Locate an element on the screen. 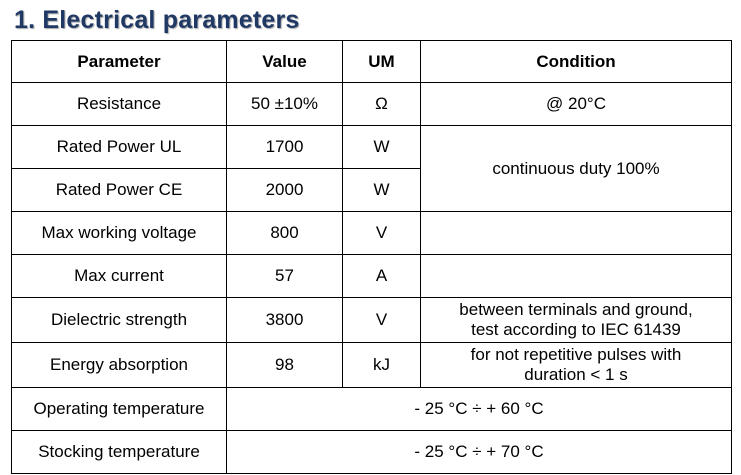 The width and height of the screenshot is (741, 475). value-cell: 3800 is located at coordinates (284, 320).